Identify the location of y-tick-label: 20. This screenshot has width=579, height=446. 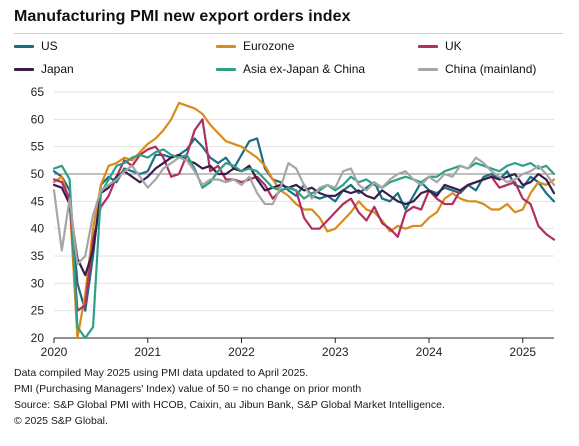
(38, 338).